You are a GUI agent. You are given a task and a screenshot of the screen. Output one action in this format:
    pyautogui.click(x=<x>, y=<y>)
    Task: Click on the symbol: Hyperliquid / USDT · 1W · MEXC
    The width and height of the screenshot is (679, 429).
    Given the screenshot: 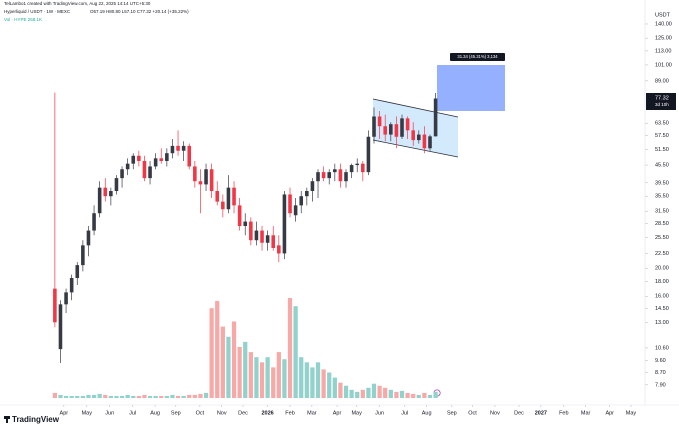 What is the action you would take?
    pyautogui.click(x=37, y=11)
    